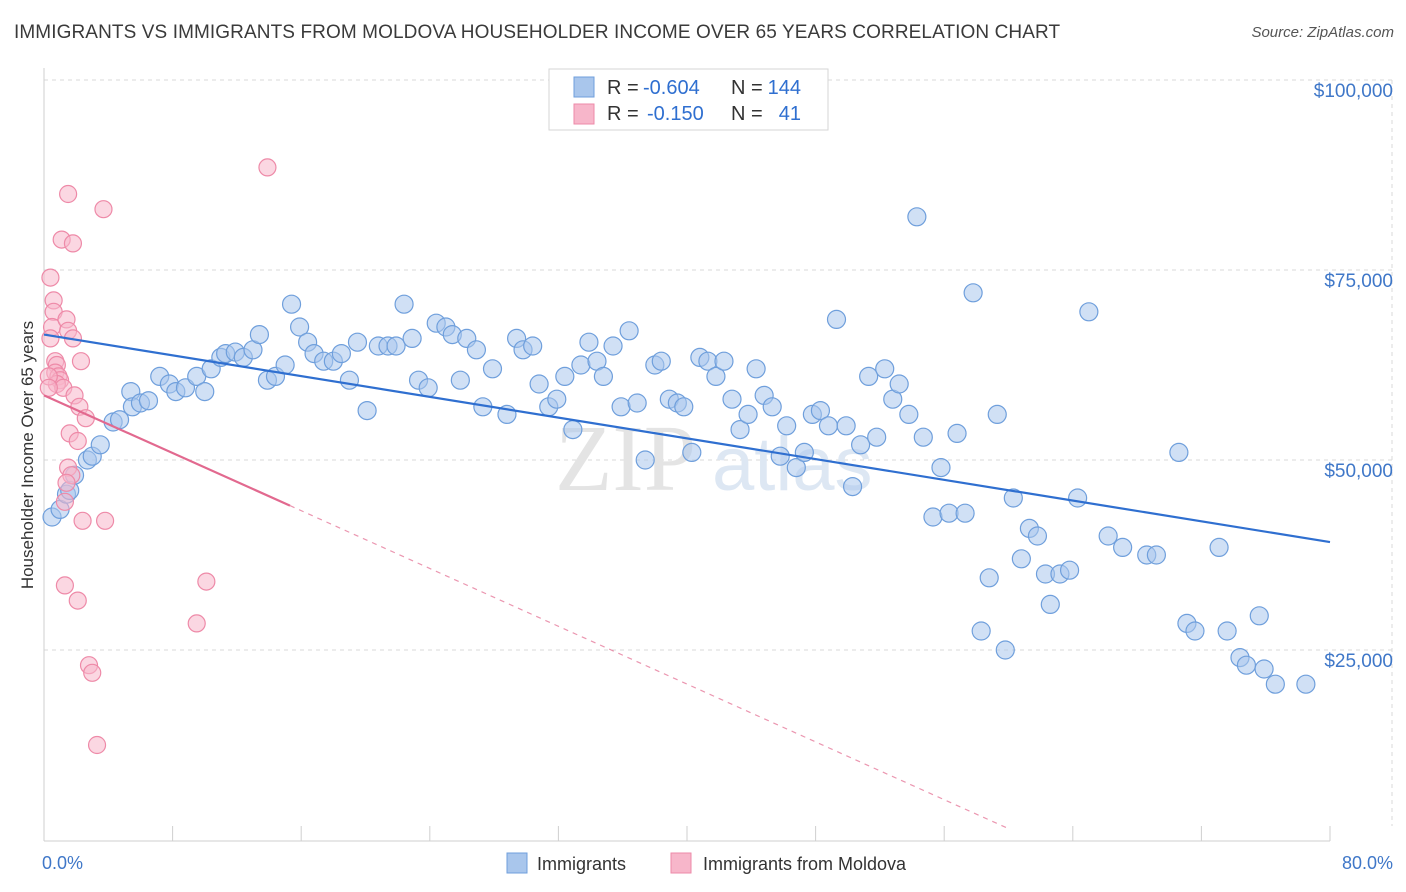 This screenshot has width=1406, height=892. What do you see at coordinates (27, 455) in the screenshot?
I see `y-axis-label: Householder Income Over 65 years` at bounding box center [27, 455].